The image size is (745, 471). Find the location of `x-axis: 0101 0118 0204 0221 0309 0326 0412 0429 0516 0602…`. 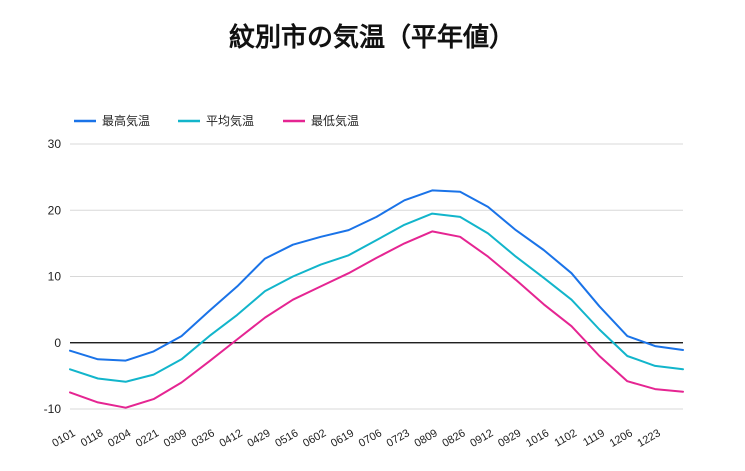

x-axis: 0101 0118 0204 0221 0309 0326 0412 0429 0516 0602… is located at coordinates (356, 438).